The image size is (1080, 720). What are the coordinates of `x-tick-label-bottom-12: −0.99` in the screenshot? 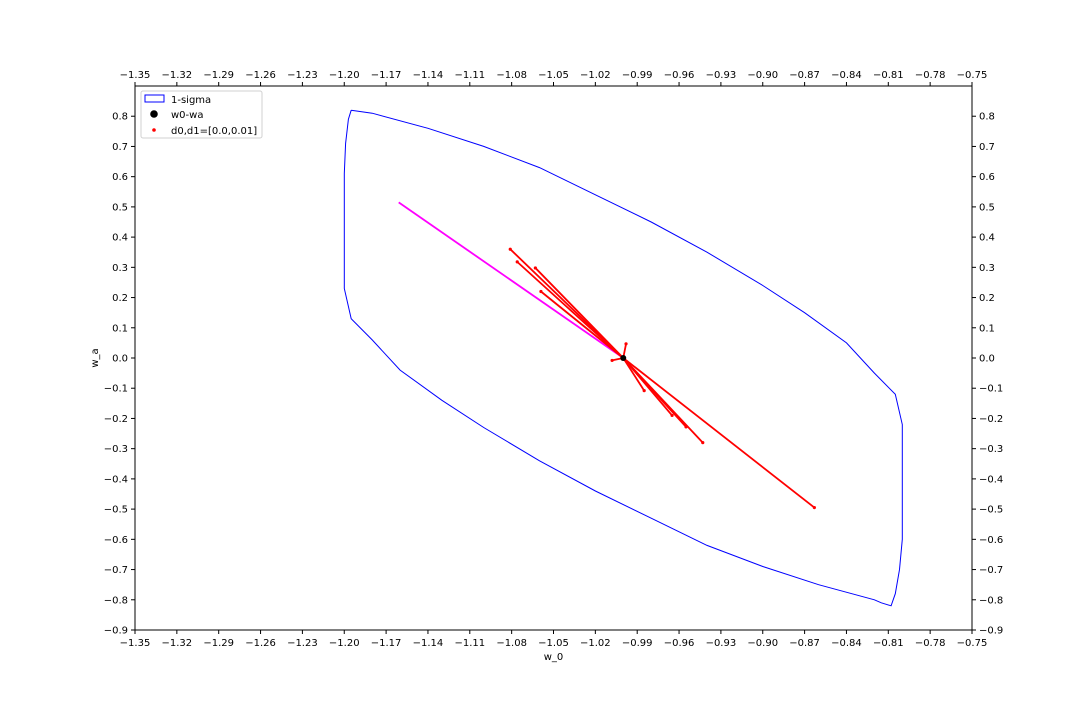 It's located at (637, 643).